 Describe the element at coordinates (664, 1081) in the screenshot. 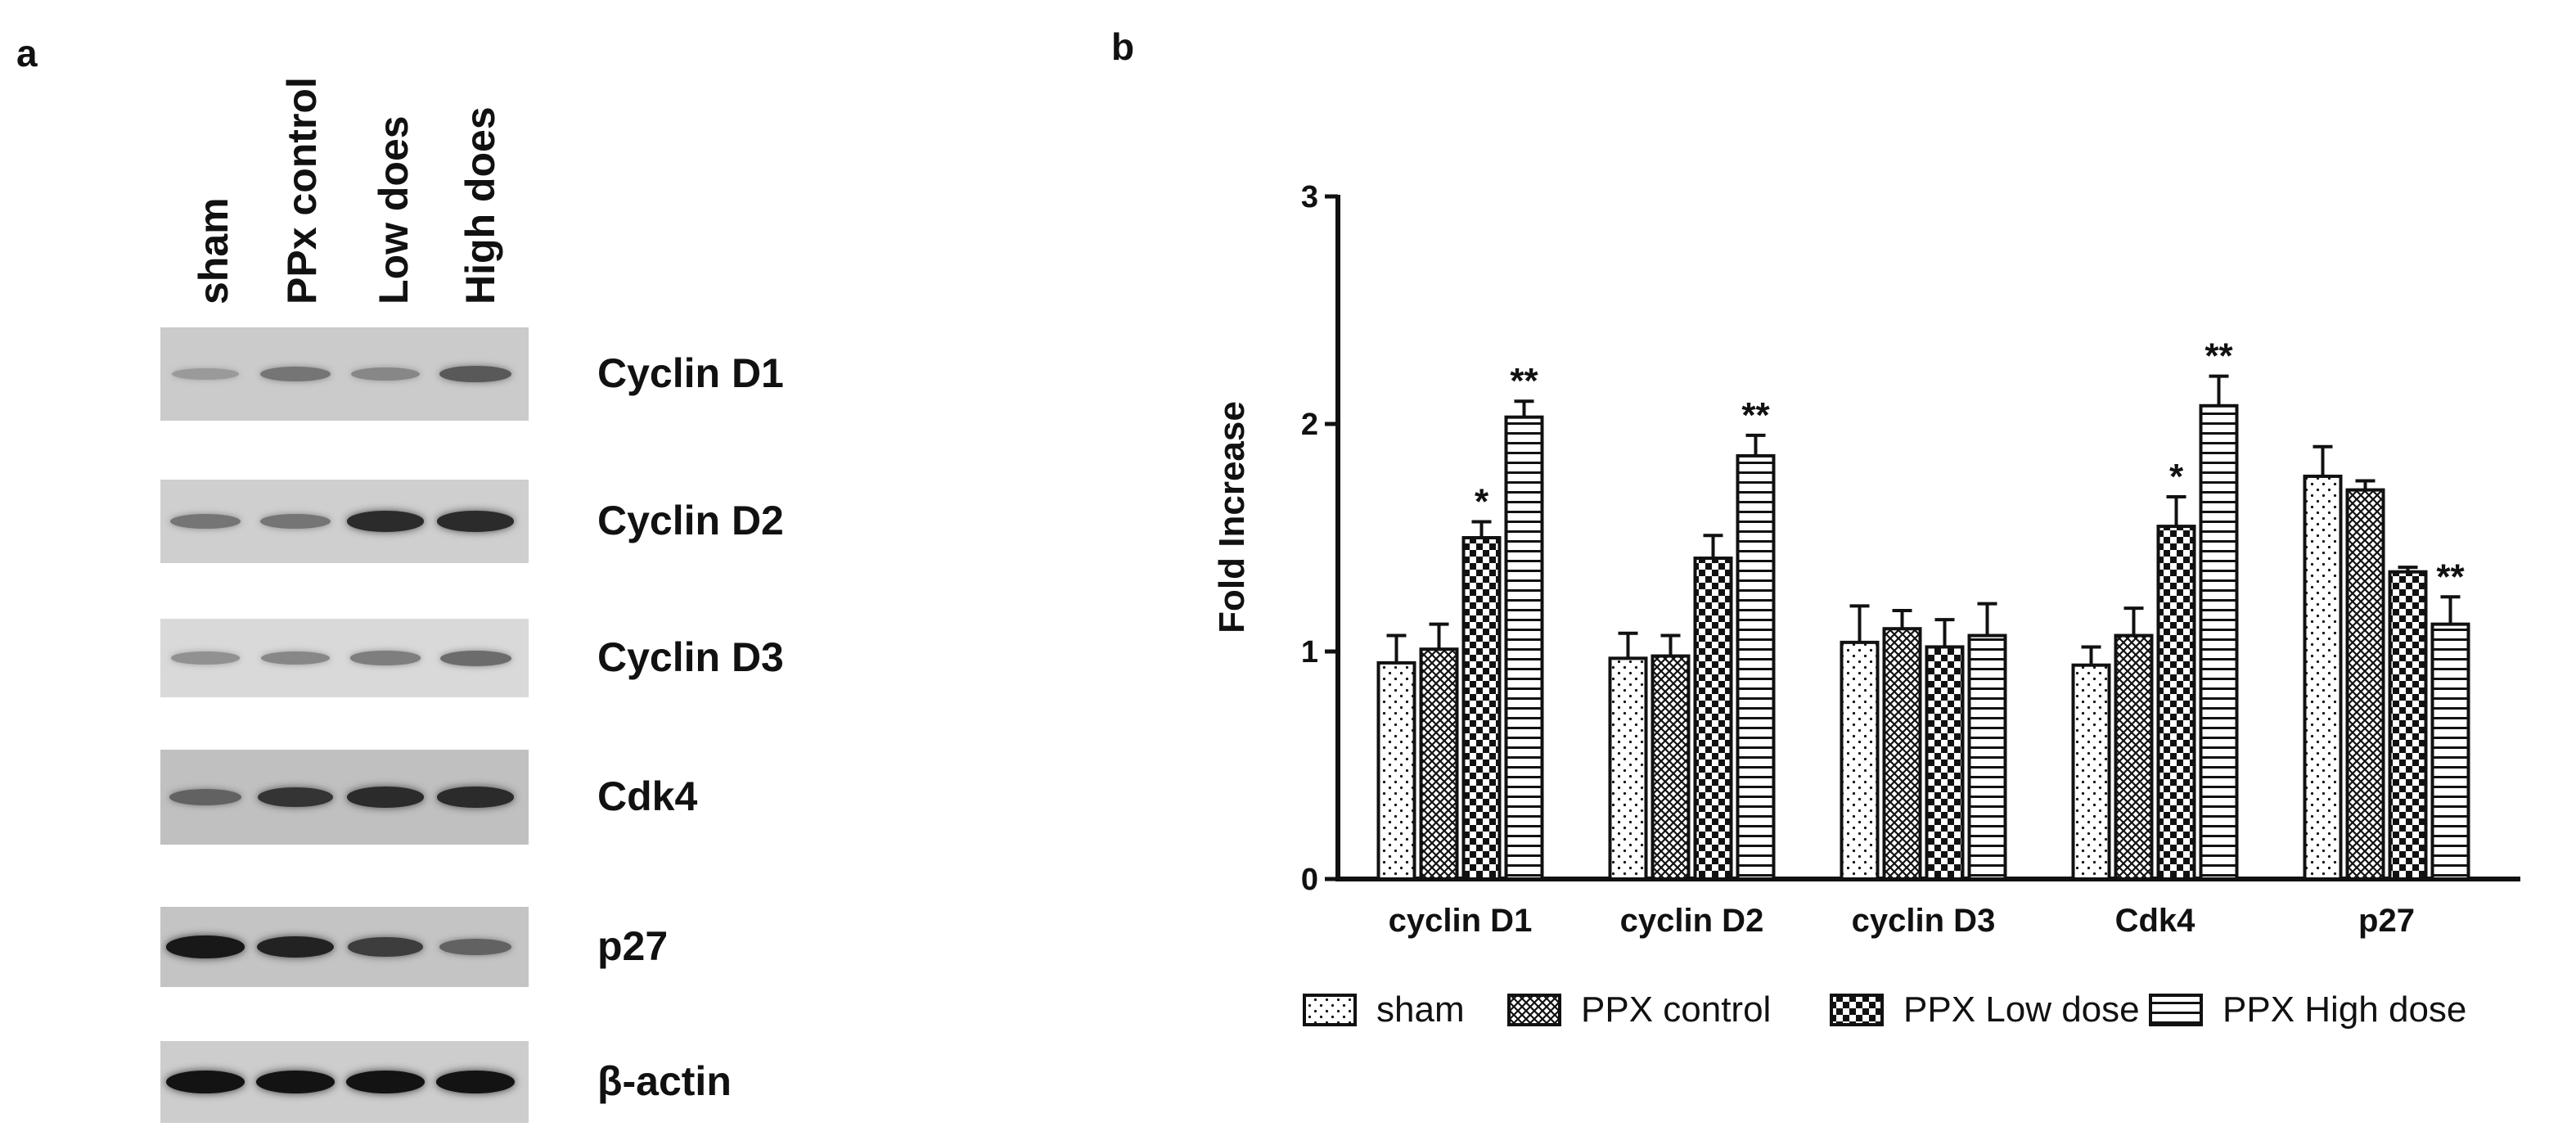

I see `blot-label: β-actin` at that location.